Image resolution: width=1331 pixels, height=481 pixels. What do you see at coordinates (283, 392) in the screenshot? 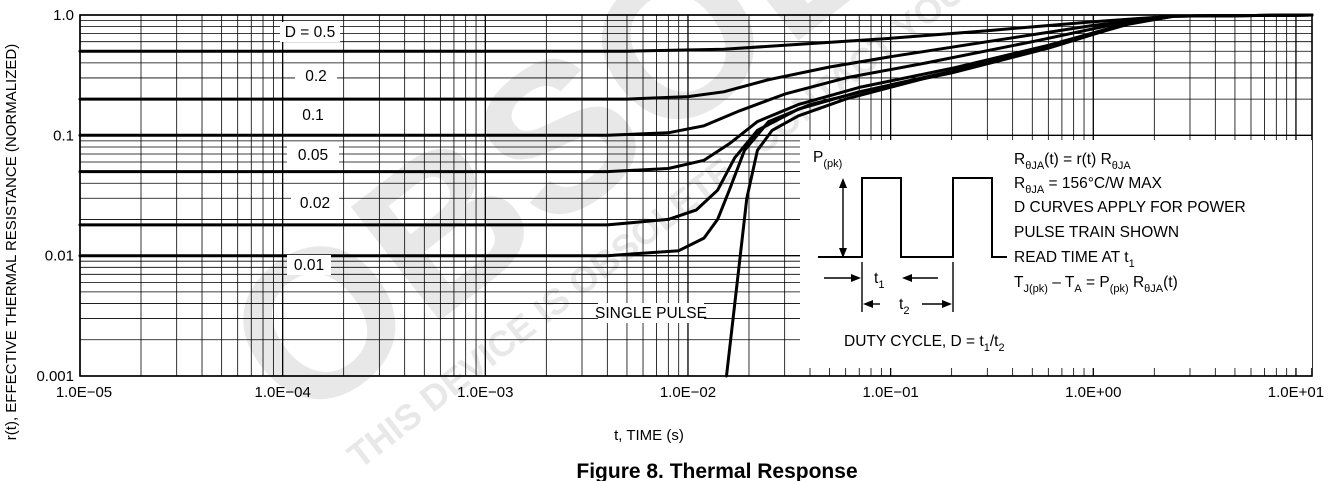
I see `x-tick-label: 1.0E−04` at bounding box center [283, 392].